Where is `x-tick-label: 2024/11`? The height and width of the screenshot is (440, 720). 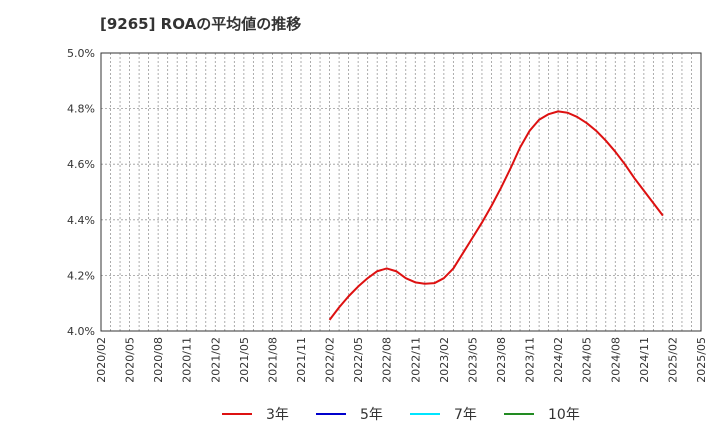
x-tick-label: 2024/11 is located at coordinates (644, 360).